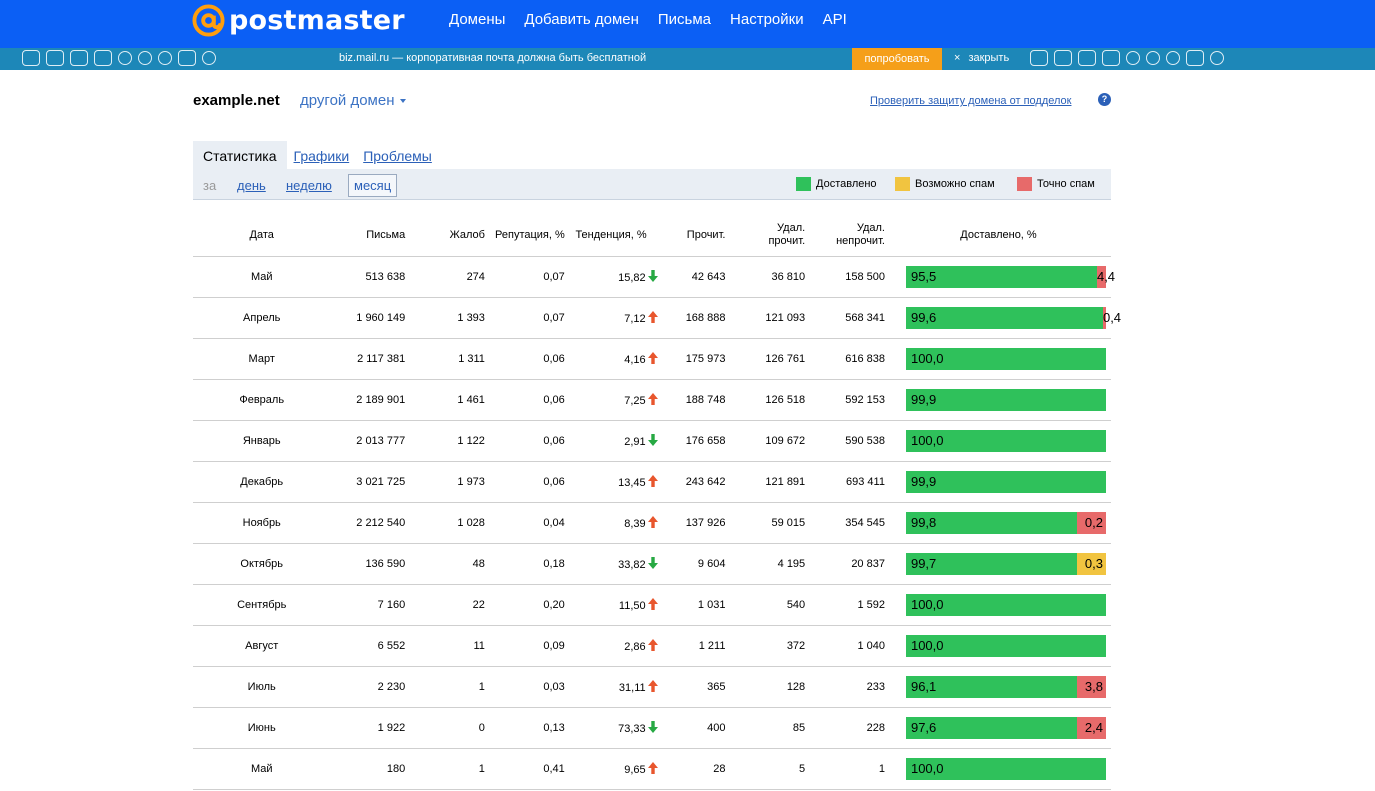 Image resolution: width=1375 pixels, height=791 pixels. Describe the element at coordinates (581, 19) in the screenshot. I see `nav-add-domain: Добавить домен` at that location.